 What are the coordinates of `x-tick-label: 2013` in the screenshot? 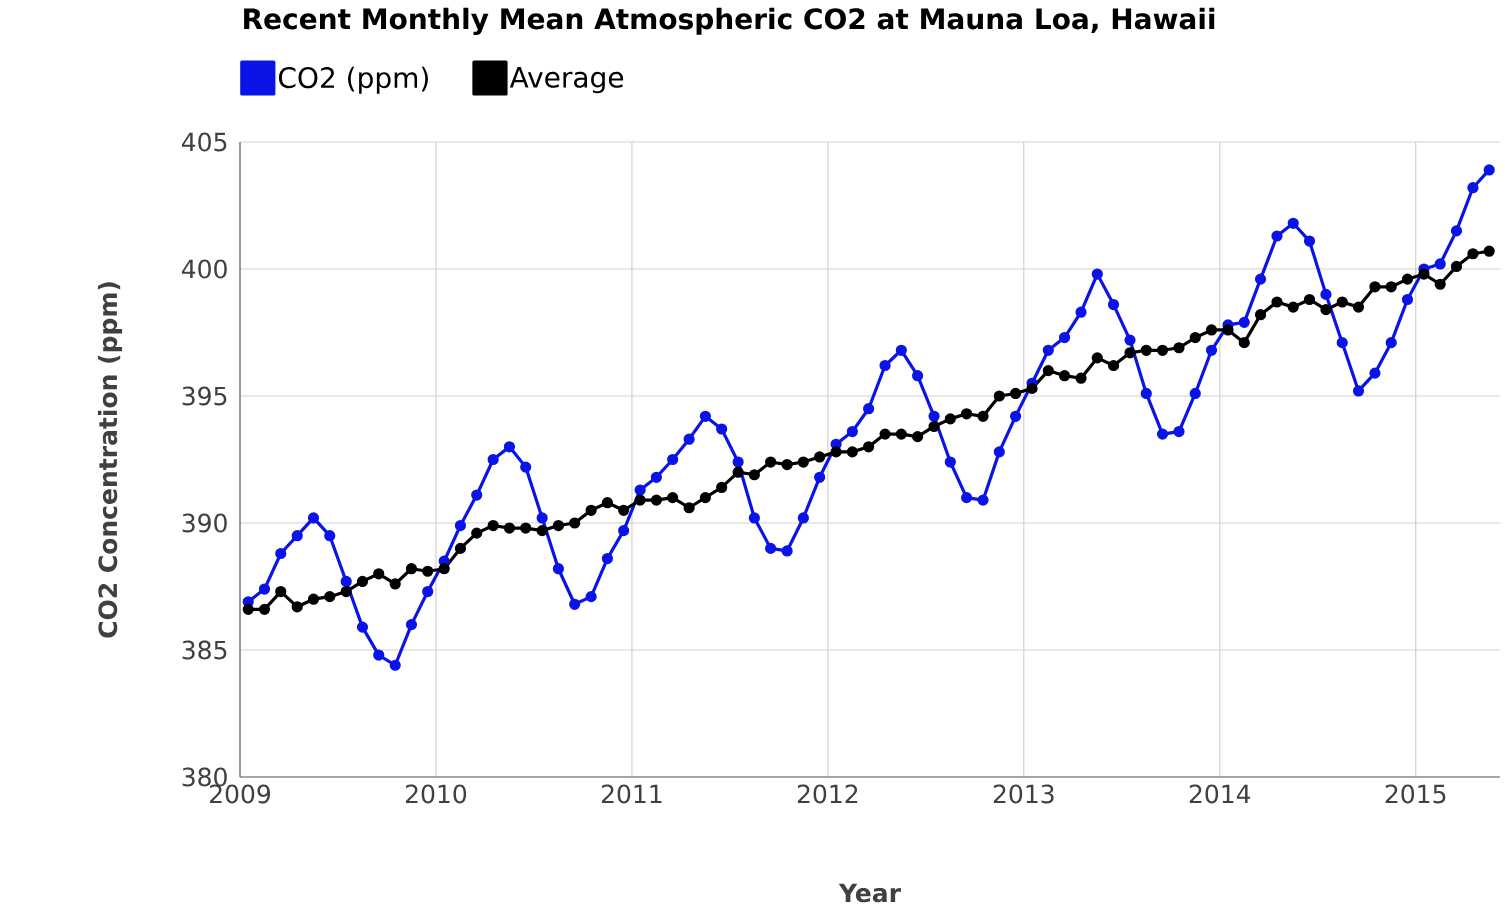 It's located at (1023, 794).